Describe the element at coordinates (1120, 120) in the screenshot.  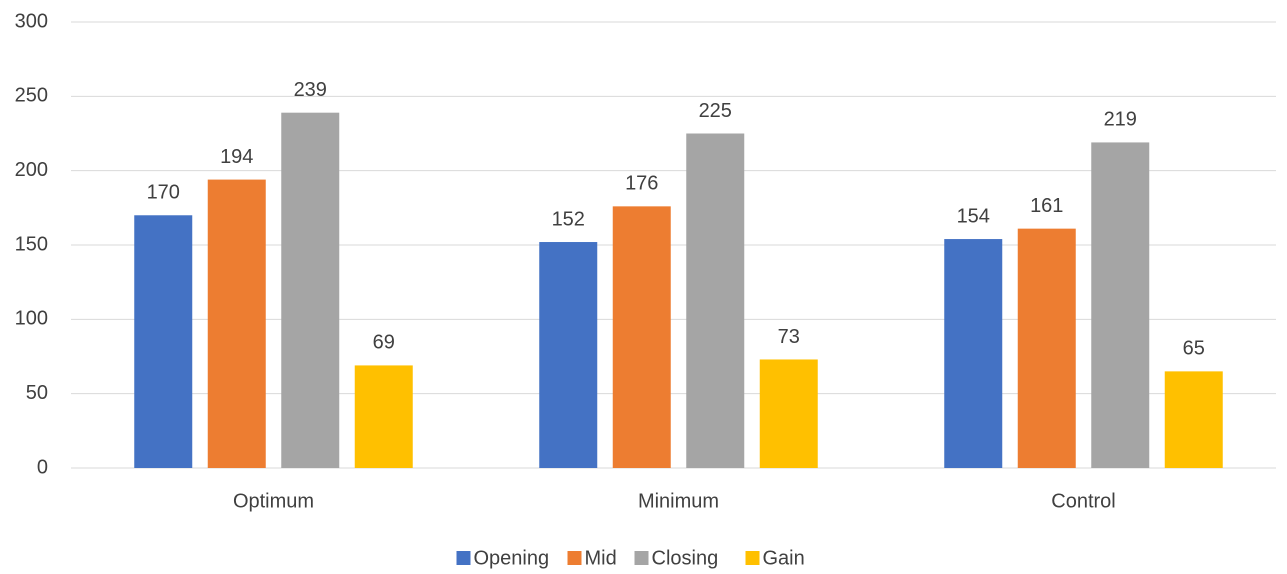
I see `data-label: 219` at that location.